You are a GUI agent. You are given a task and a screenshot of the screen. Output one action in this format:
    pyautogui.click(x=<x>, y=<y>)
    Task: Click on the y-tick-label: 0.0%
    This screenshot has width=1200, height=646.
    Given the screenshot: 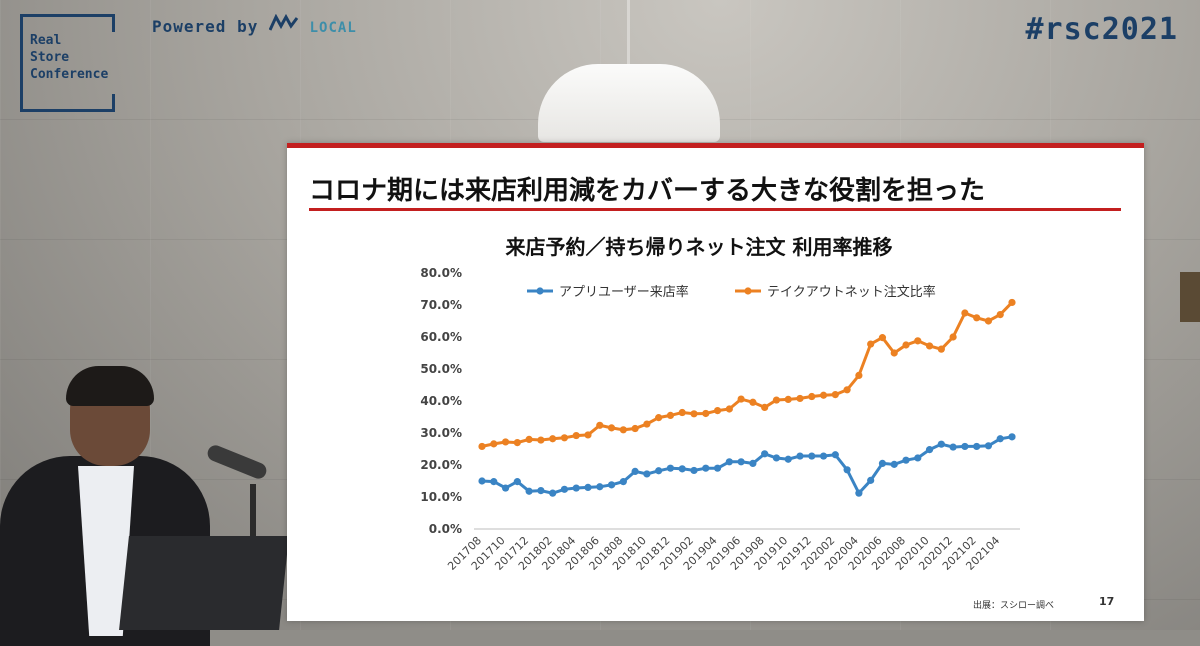 What is the action you would take?
    pyautogui.click(x=445, y=529)
    